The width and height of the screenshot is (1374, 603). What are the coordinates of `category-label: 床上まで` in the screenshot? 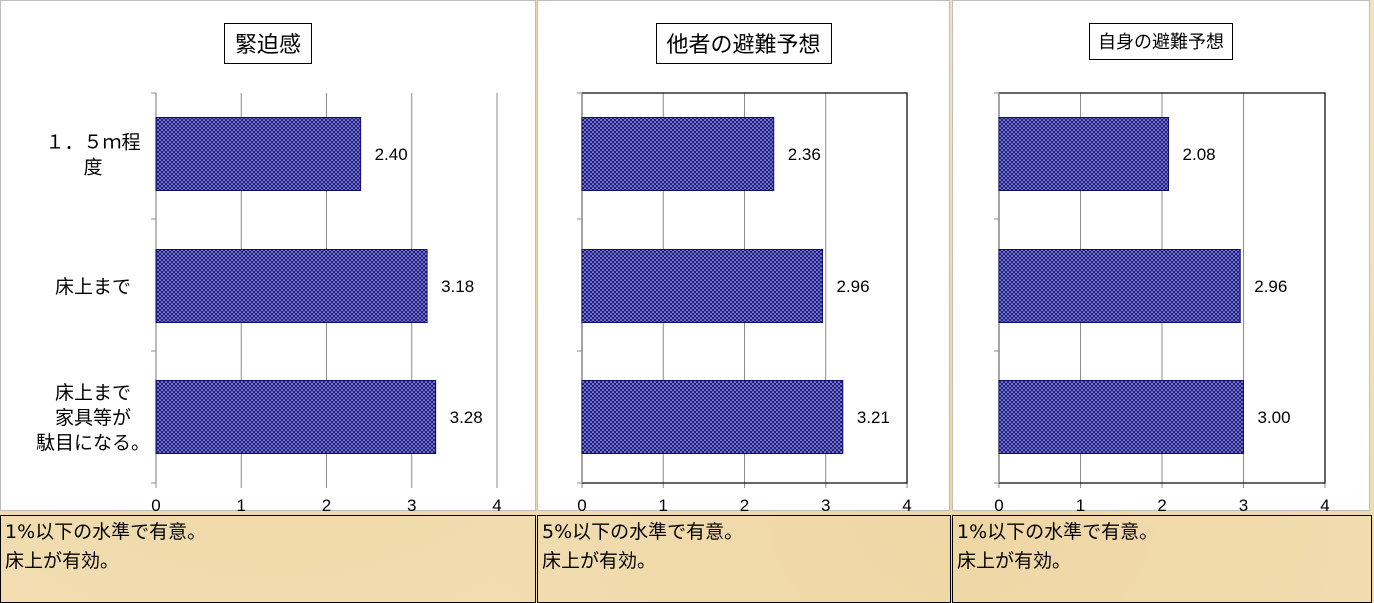 It's located at (93, 287).